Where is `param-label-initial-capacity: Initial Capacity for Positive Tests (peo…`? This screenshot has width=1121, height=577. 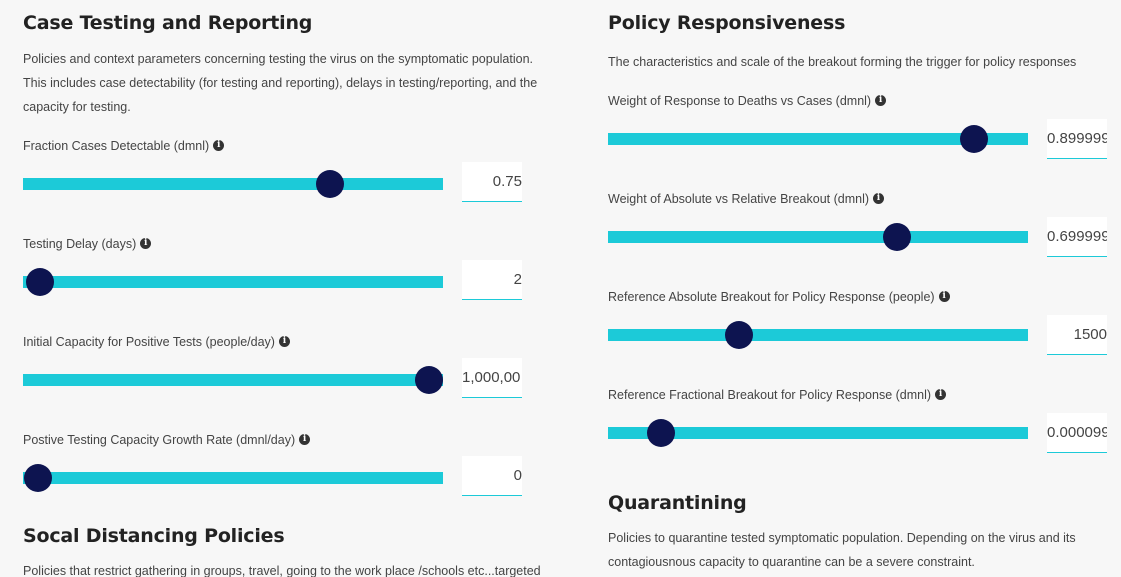
param-label-initial-capacity: Initial Capacity for Positive Tests (peo… is located at coordinates (156, 342).